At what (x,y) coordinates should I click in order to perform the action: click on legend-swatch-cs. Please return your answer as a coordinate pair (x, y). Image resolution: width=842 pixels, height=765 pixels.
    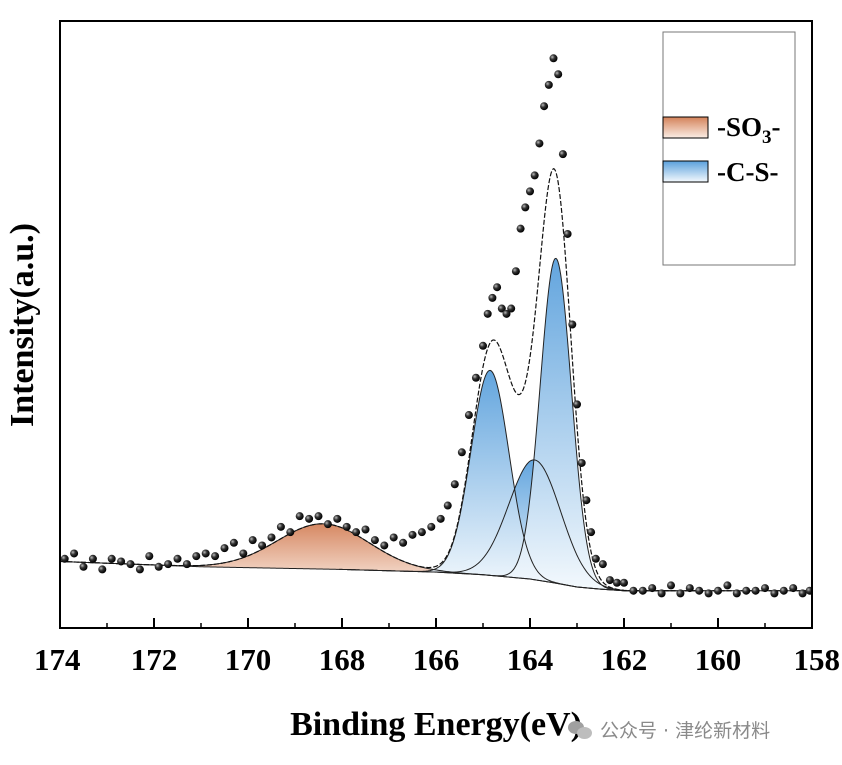
    Looking at the image, I should click on (685, 171).